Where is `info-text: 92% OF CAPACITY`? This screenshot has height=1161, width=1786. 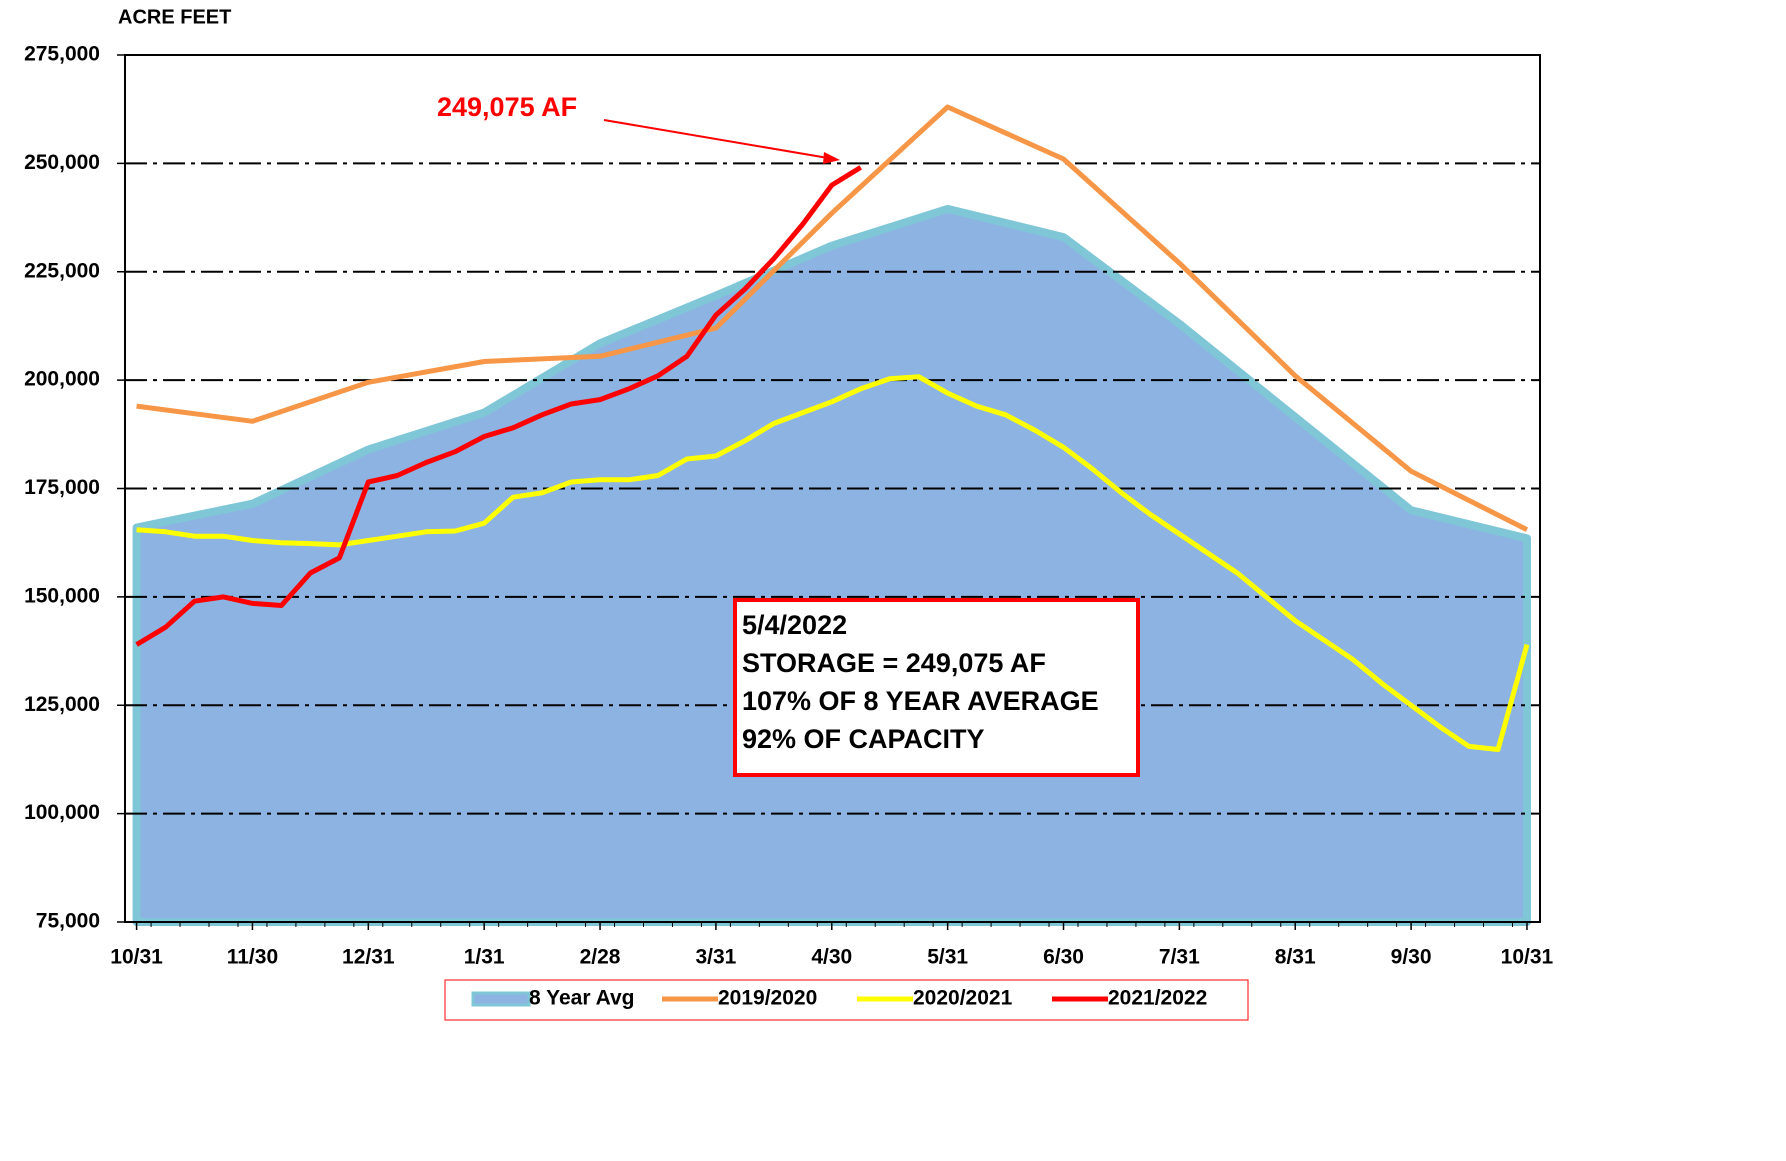 info-text: 92% OF CAPACITY is located at coordinates (863, 739).